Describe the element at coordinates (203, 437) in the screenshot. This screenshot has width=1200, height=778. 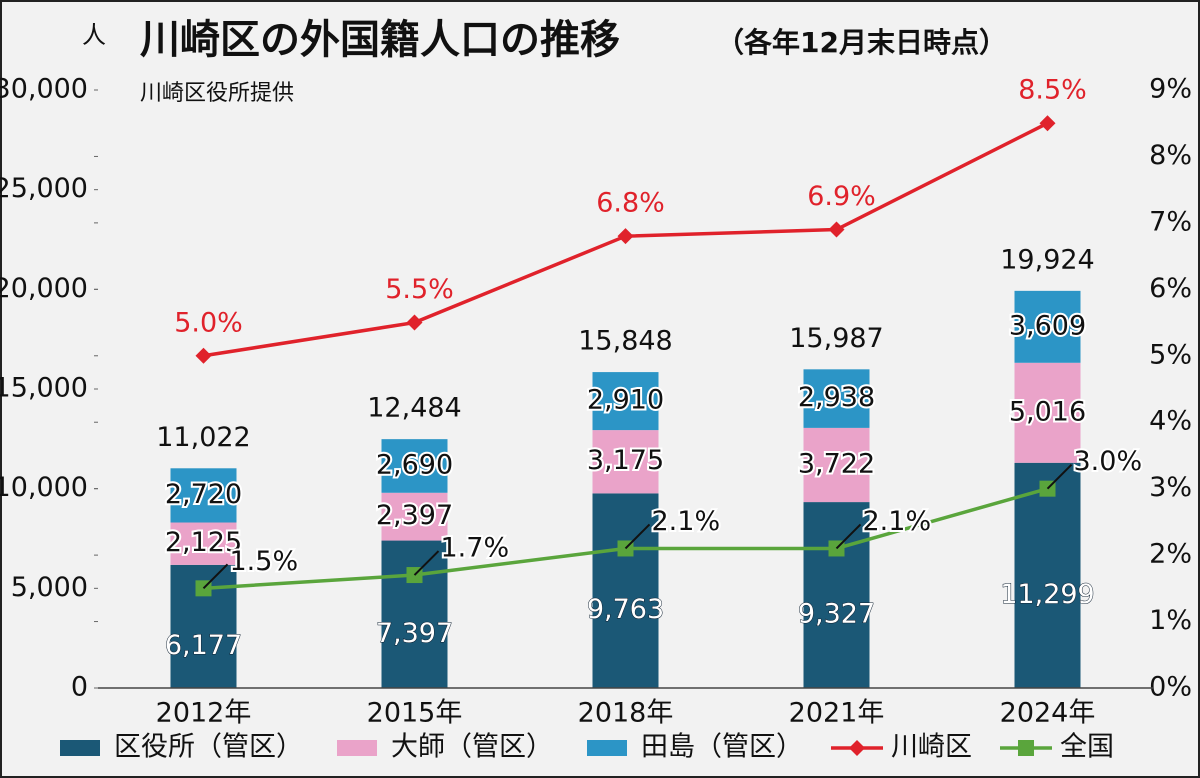
I see `total-label: 11,022` at that location.